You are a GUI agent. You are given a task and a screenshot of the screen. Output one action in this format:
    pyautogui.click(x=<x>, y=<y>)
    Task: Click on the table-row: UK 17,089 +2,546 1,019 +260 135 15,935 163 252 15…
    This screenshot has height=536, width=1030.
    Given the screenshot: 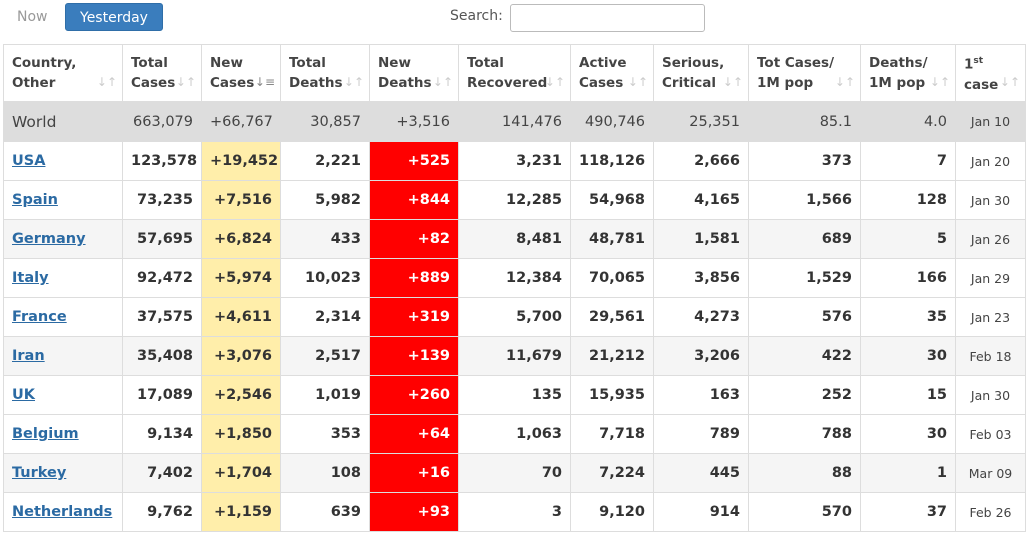 What is the action you would take?
    pyautogui.click(x=514, y=395)
    